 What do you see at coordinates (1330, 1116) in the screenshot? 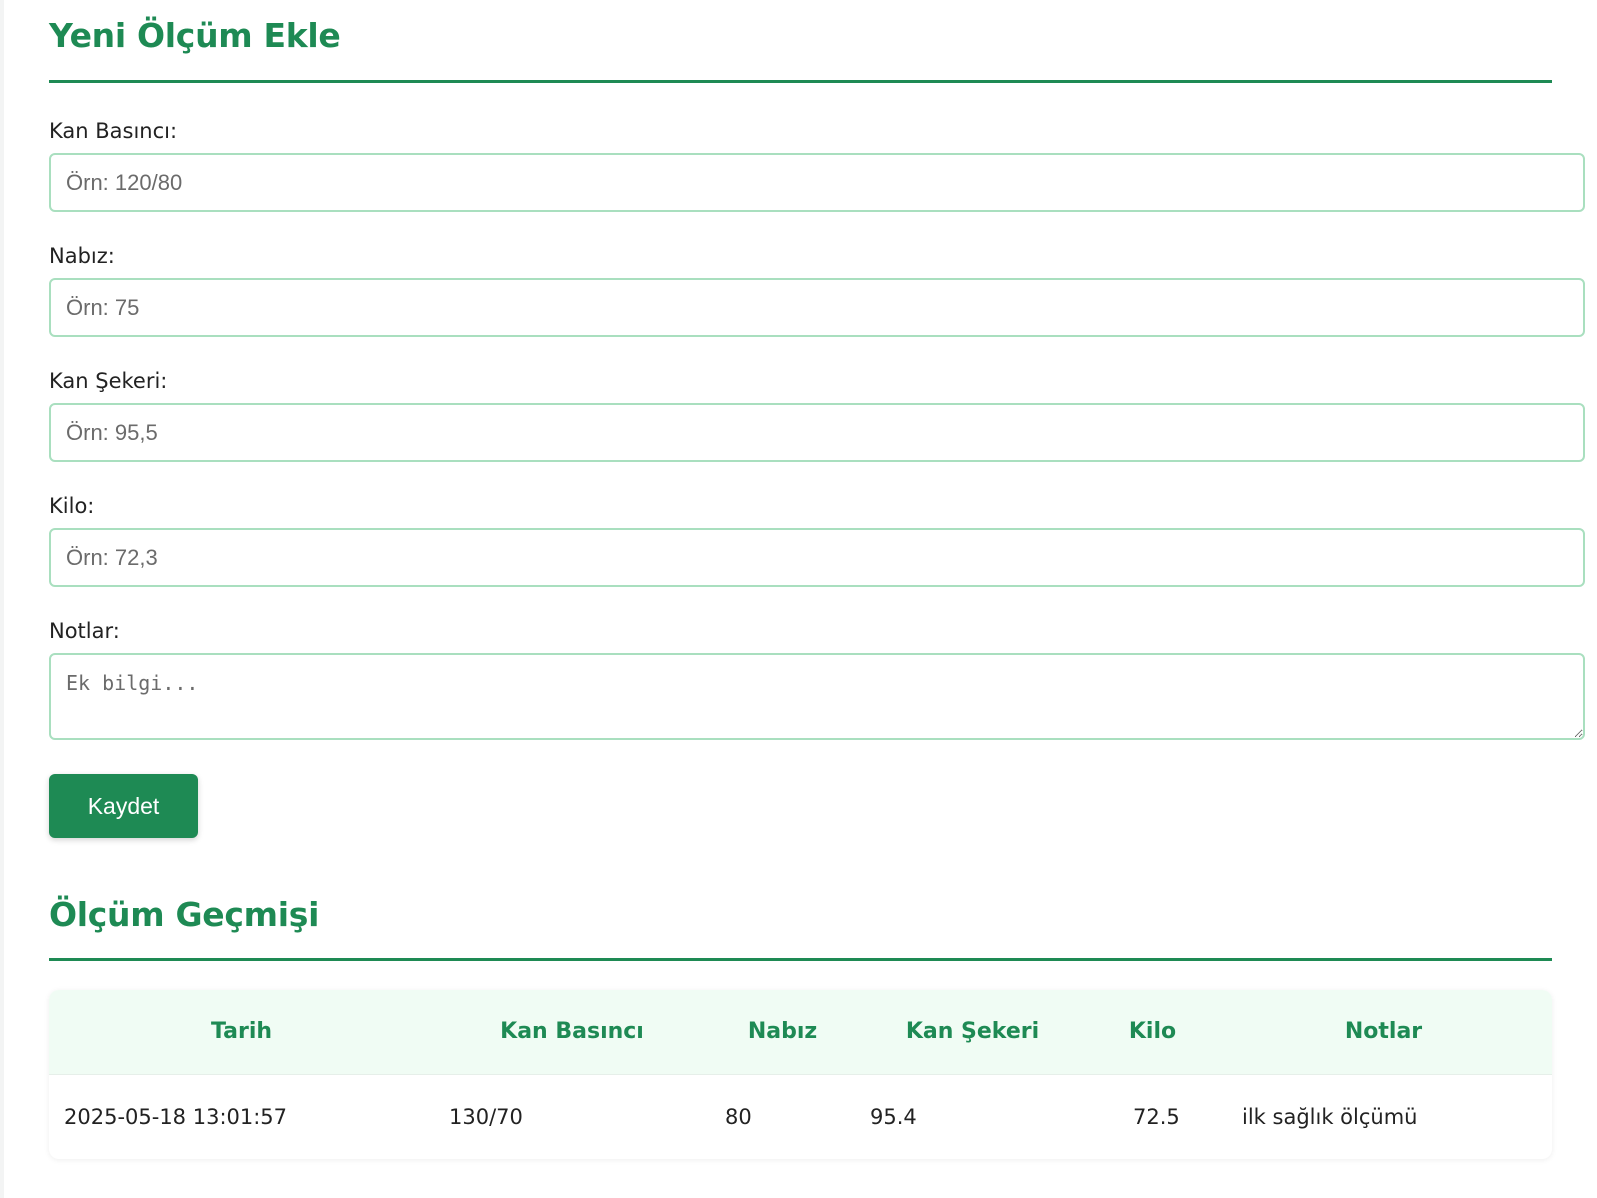
I see `cell-notes: ilk sağlık ölçümü` at bounding box center [1330, 1116].